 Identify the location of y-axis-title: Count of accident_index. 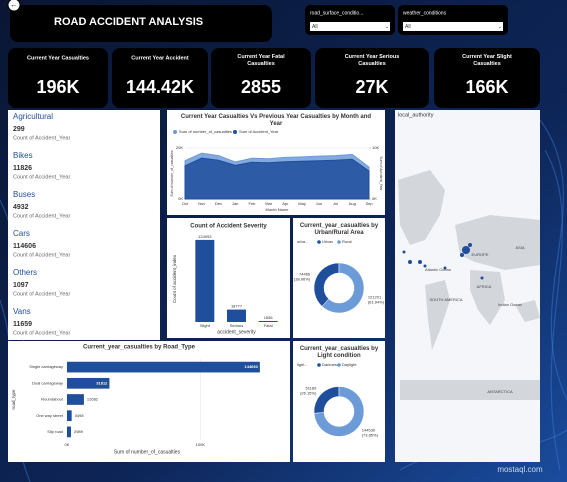
(174, 278).